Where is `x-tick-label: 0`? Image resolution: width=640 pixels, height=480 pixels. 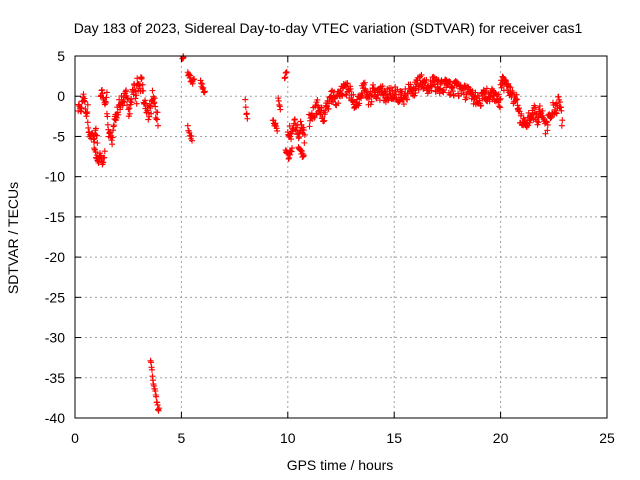 x-tick-label: 0 is located at coordinates (75, 438).